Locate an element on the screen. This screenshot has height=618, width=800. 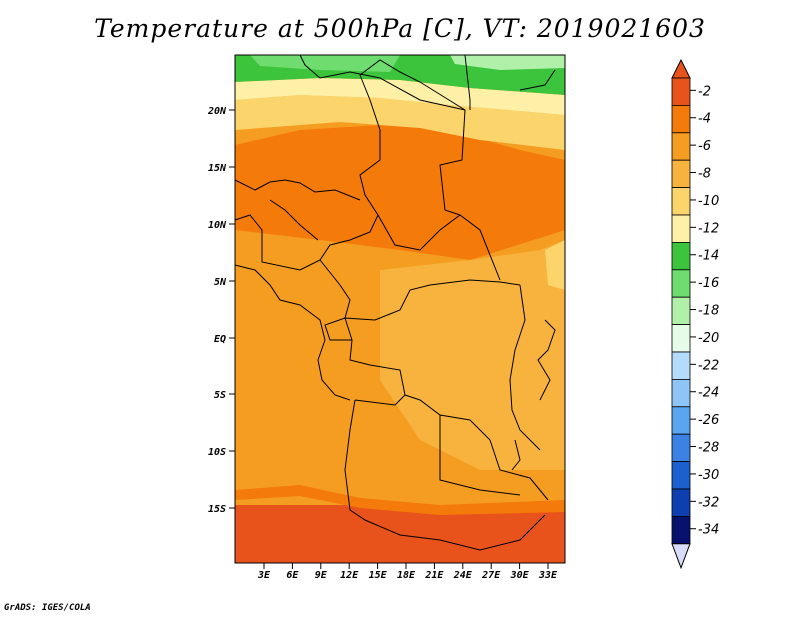
lat-label: 5N is located at coordinates (220, 282).